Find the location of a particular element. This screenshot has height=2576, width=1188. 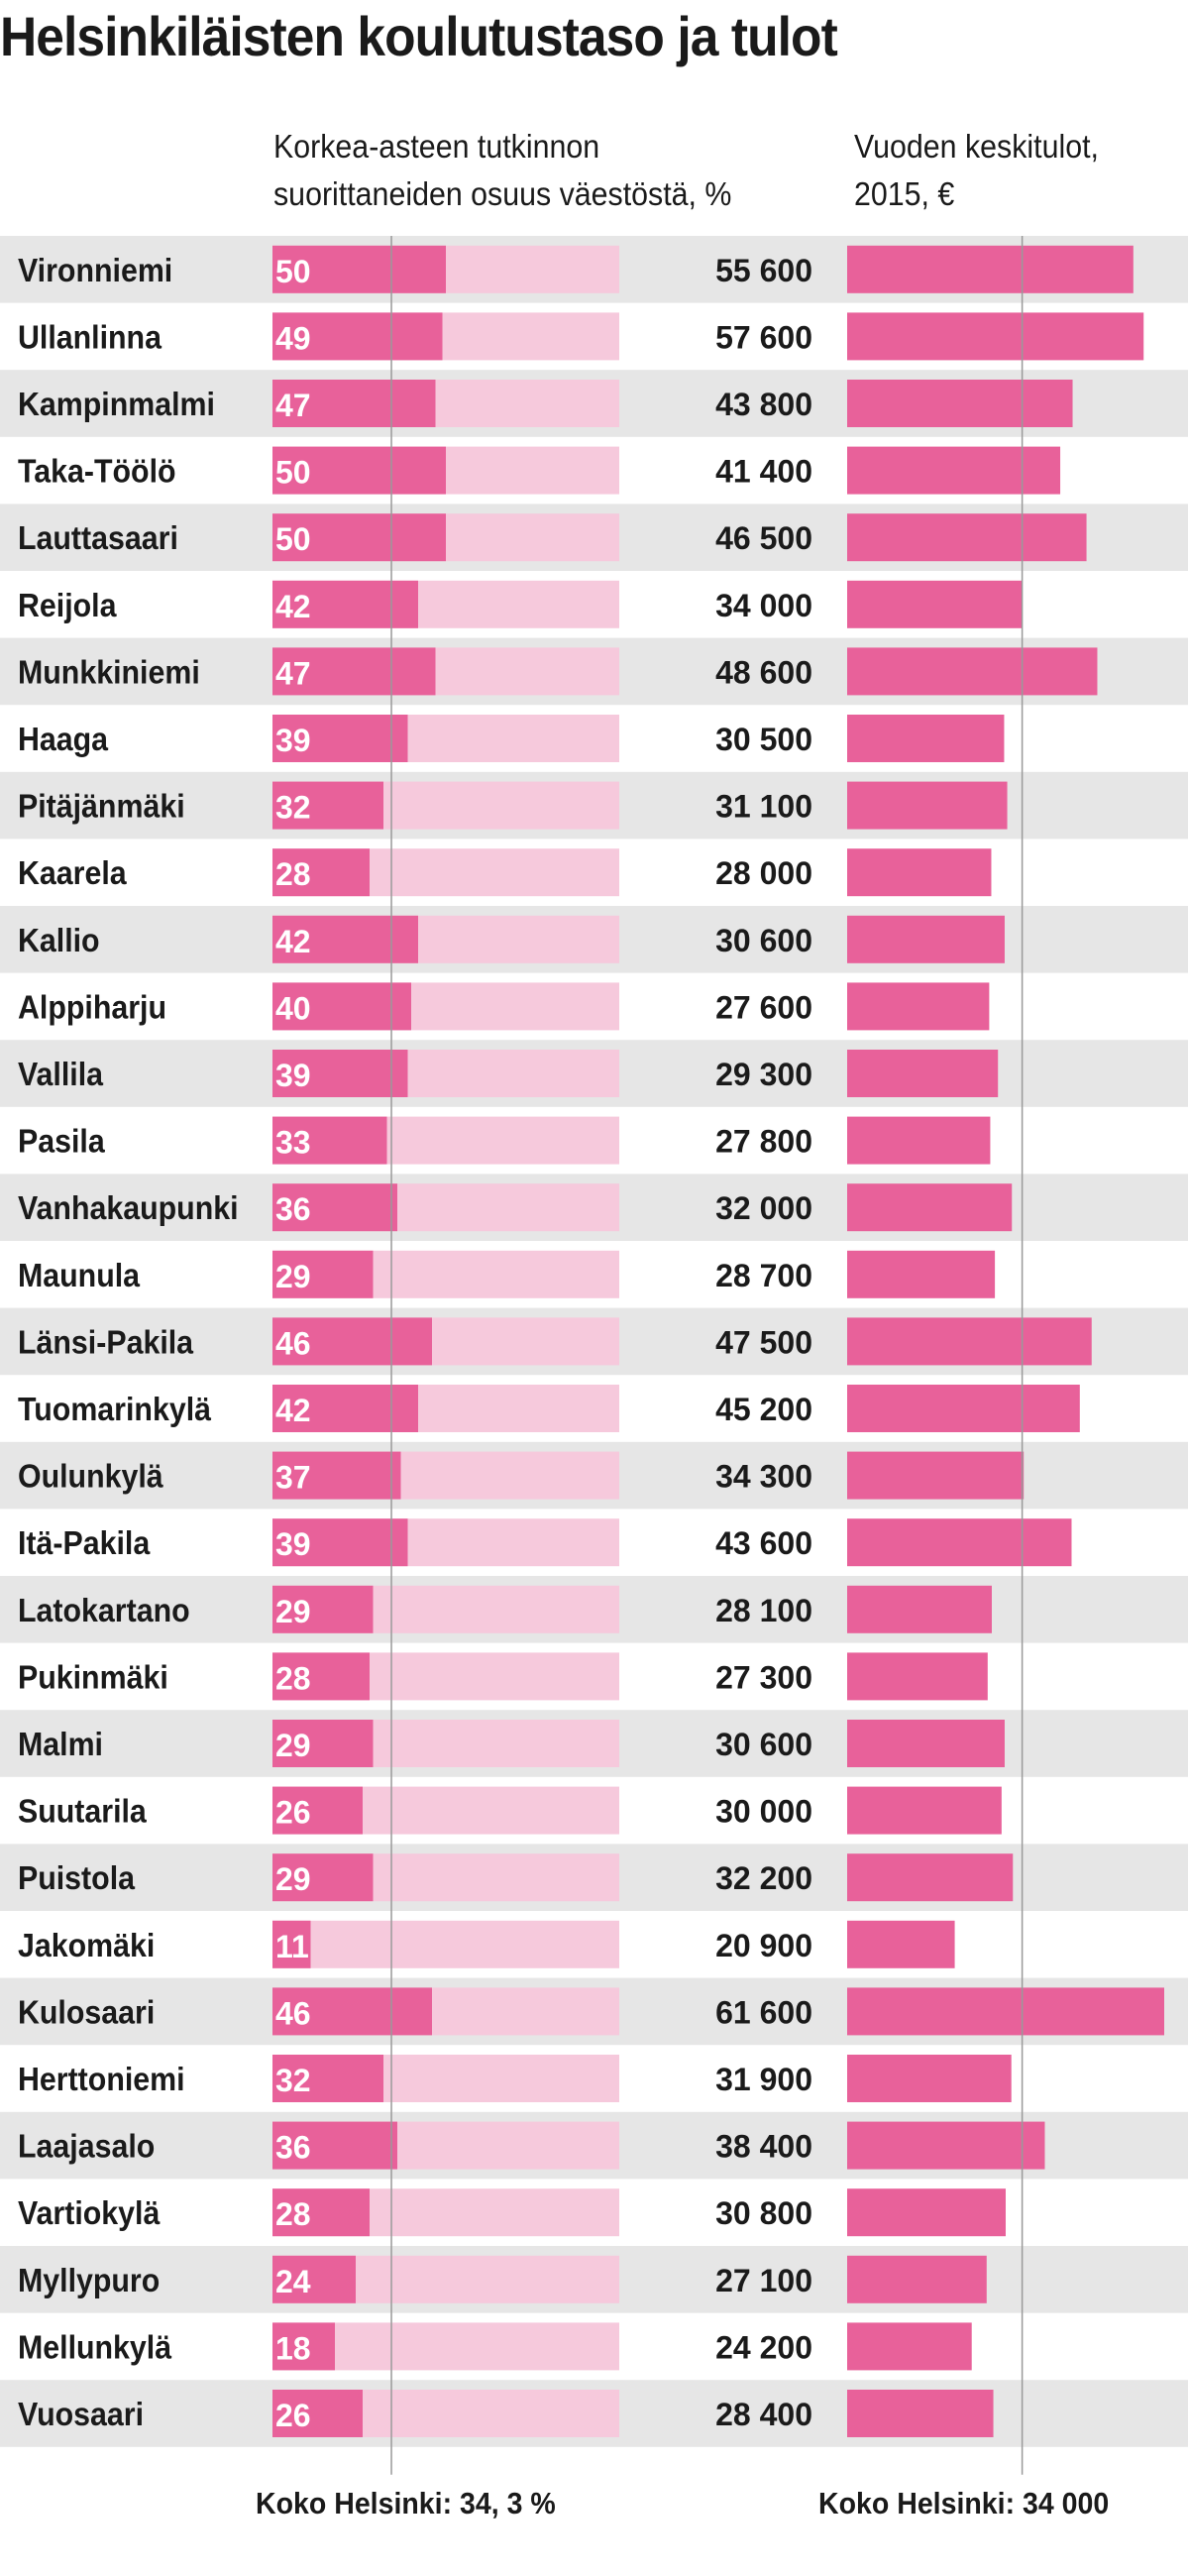

district-label: Malmi is located at coordinates (61, 1744).